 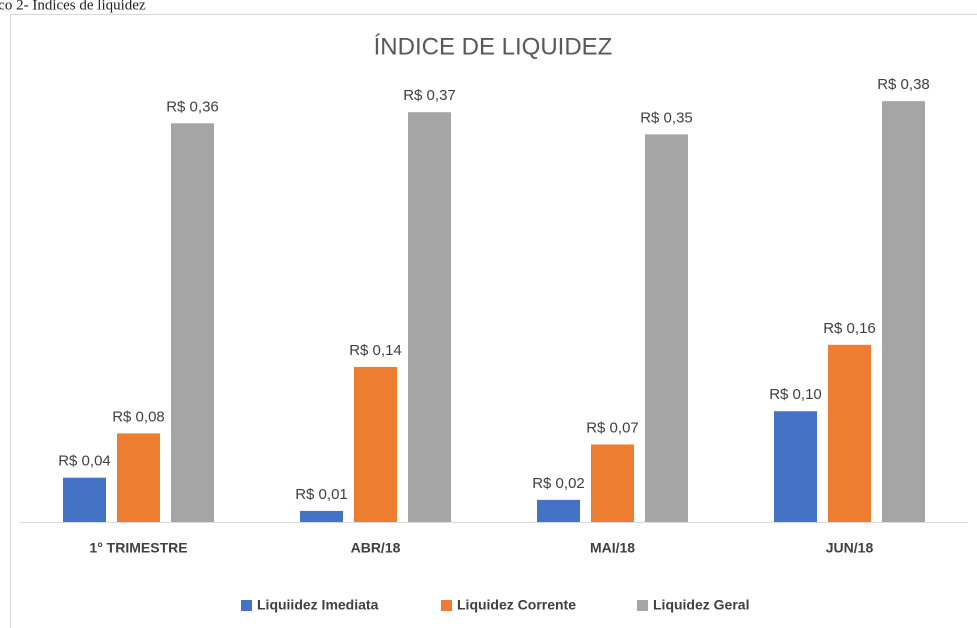 I want to click on value-label: R$ 0,14, so click(x=375, y=350).